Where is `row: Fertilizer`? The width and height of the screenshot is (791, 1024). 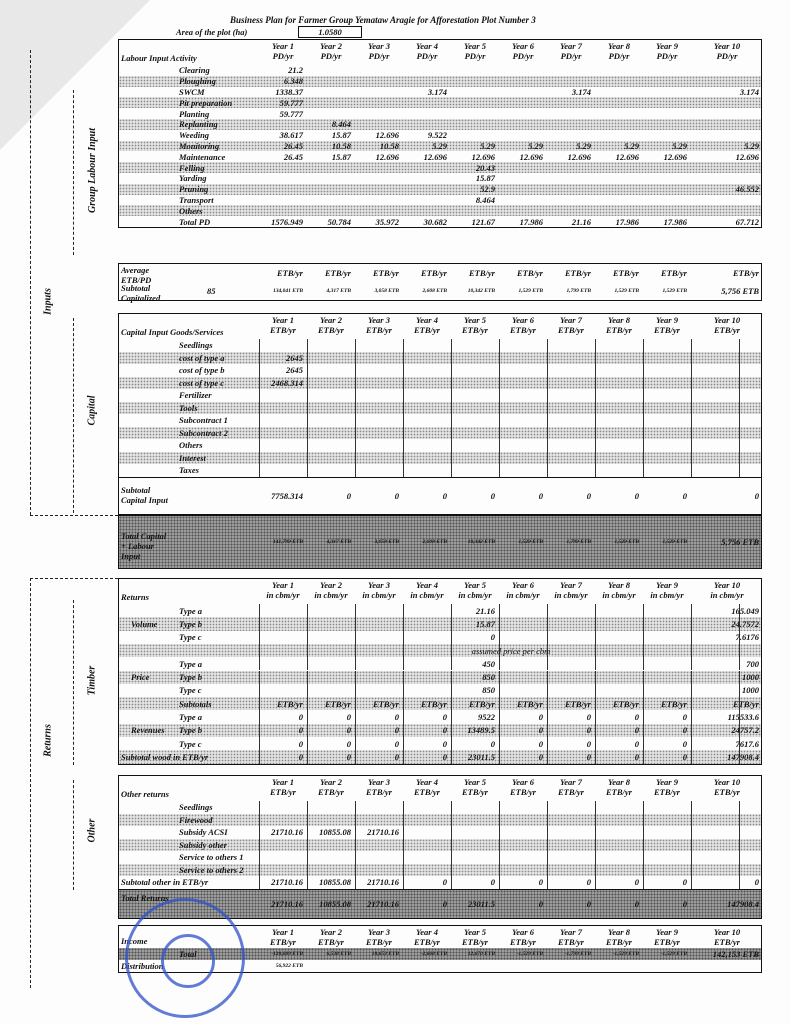 row: Fertilizer is located at coordinates (440, 395).